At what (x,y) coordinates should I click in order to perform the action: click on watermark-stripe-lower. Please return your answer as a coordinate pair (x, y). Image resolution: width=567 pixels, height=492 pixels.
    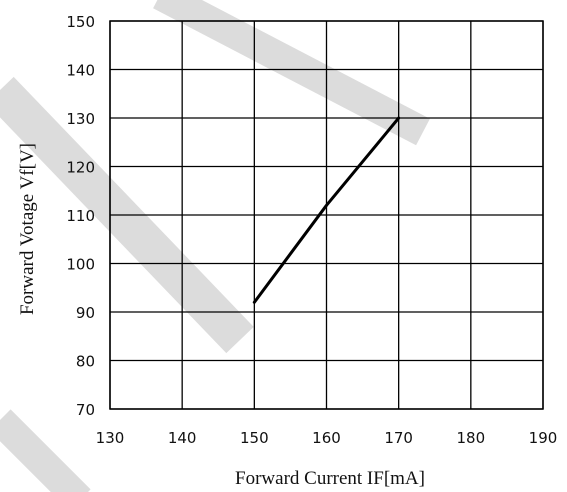
    Looking at the image, I should click on (45, 450).